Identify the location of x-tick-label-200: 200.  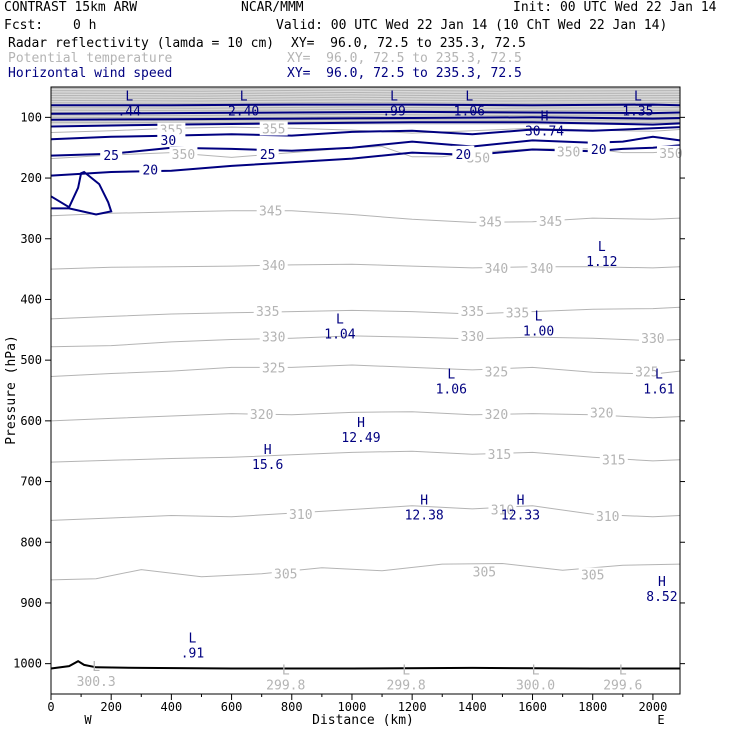
(111, 707).